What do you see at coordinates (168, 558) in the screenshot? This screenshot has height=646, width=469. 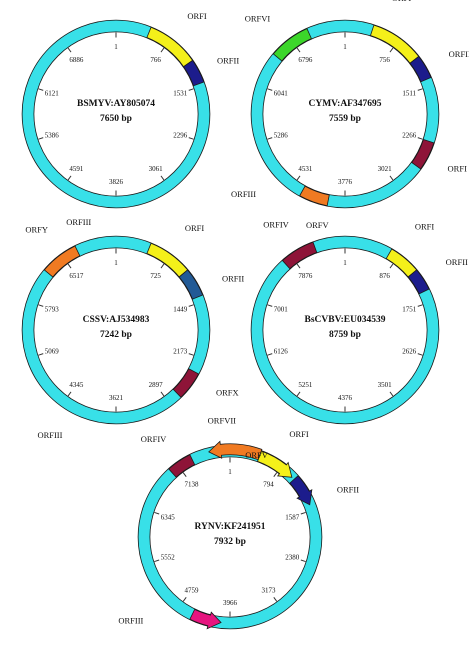 I see `tick-label: 5552` at bounding box center [168, 558].